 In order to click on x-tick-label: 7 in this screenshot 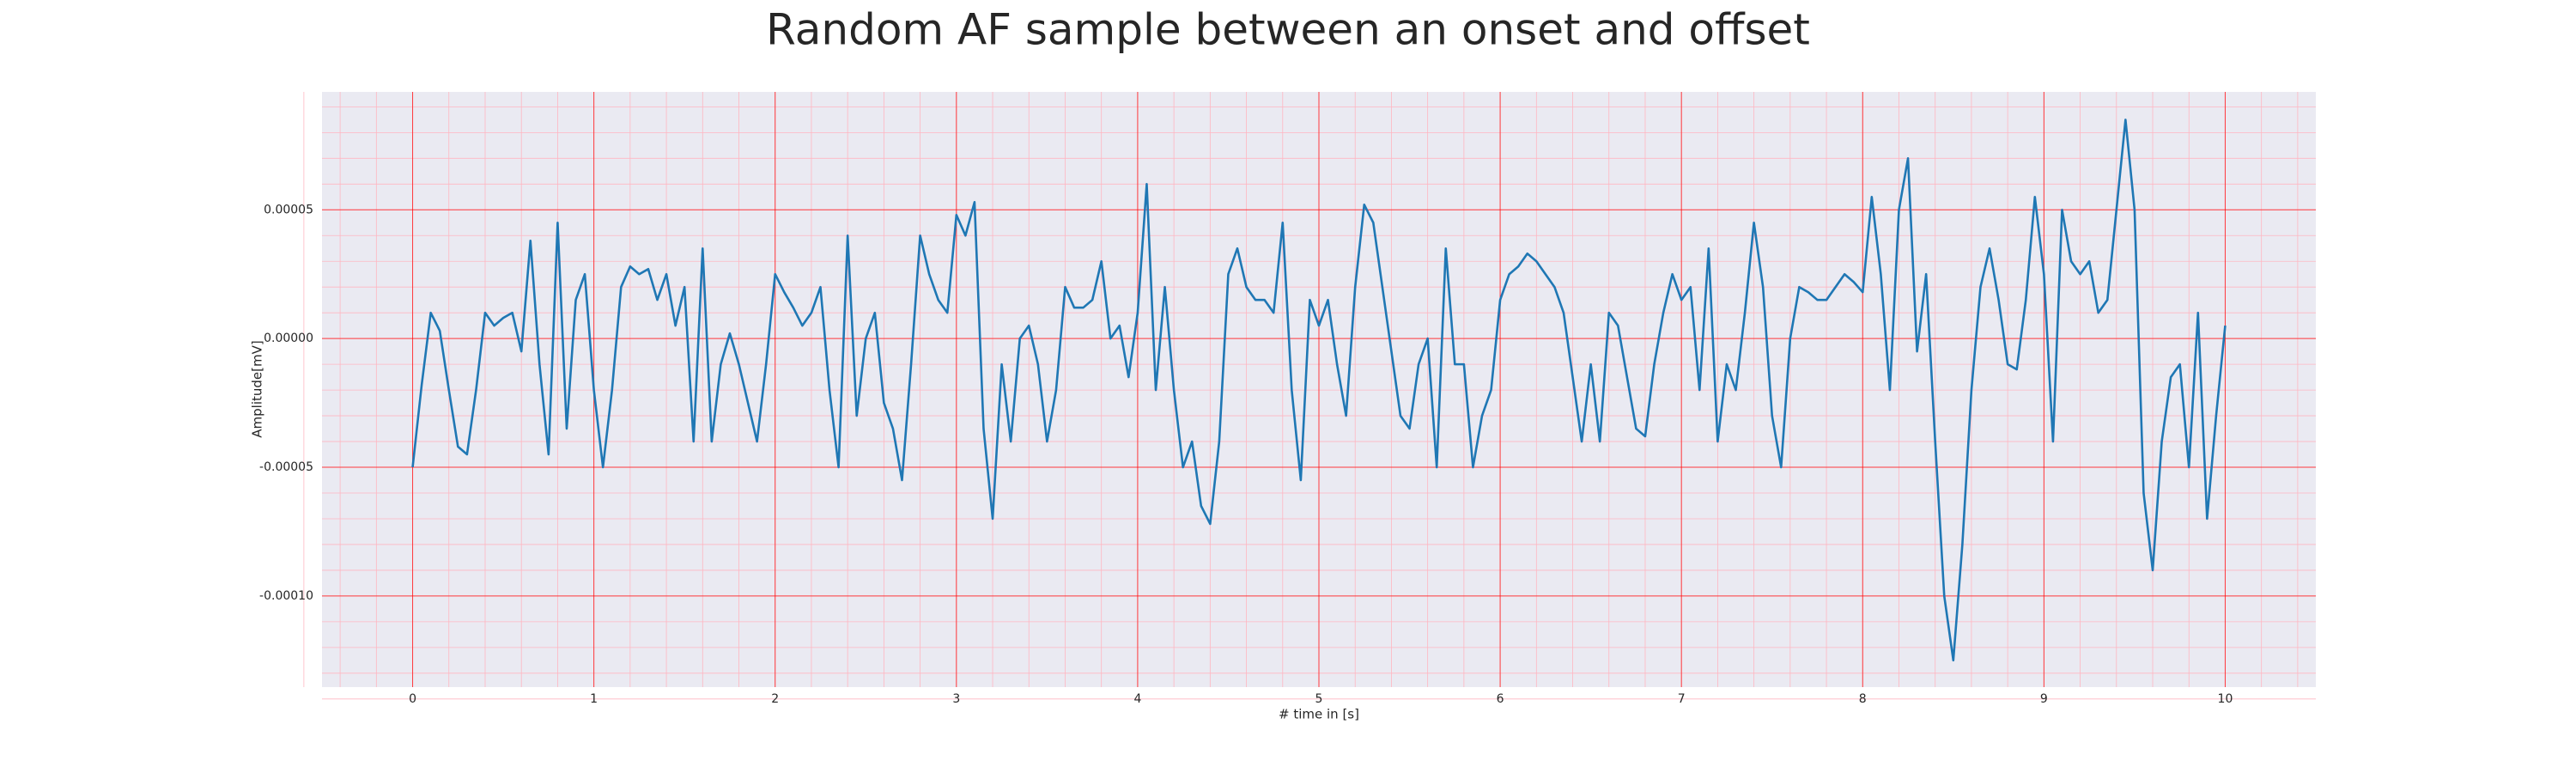, I will do `click(1682, 699)`.